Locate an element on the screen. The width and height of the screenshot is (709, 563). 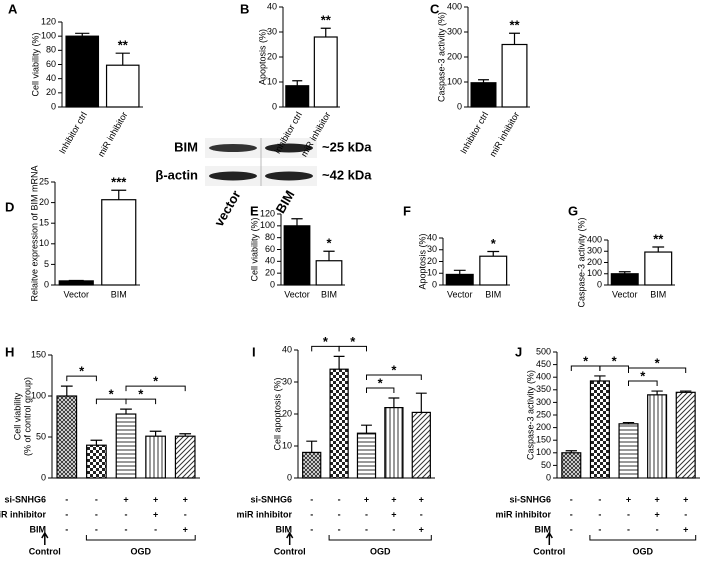
x-tick-label: miR inhibitor is located at coordinates (505, 134).